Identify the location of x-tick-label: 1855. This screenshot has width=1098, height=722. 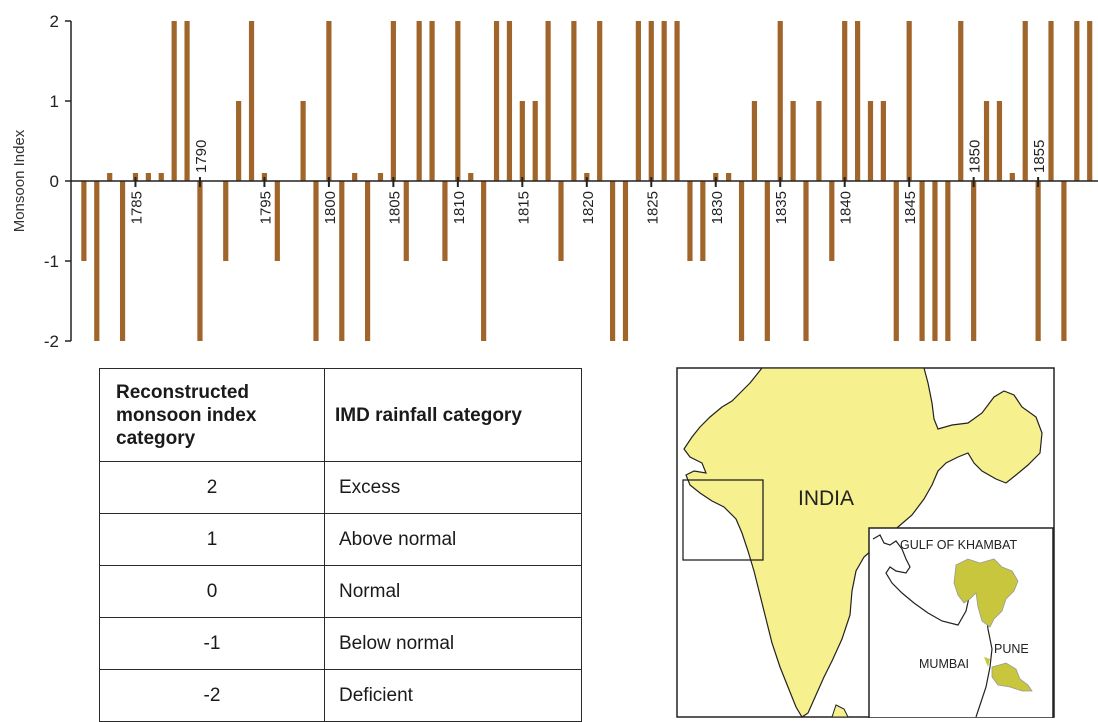
(1039, 156).